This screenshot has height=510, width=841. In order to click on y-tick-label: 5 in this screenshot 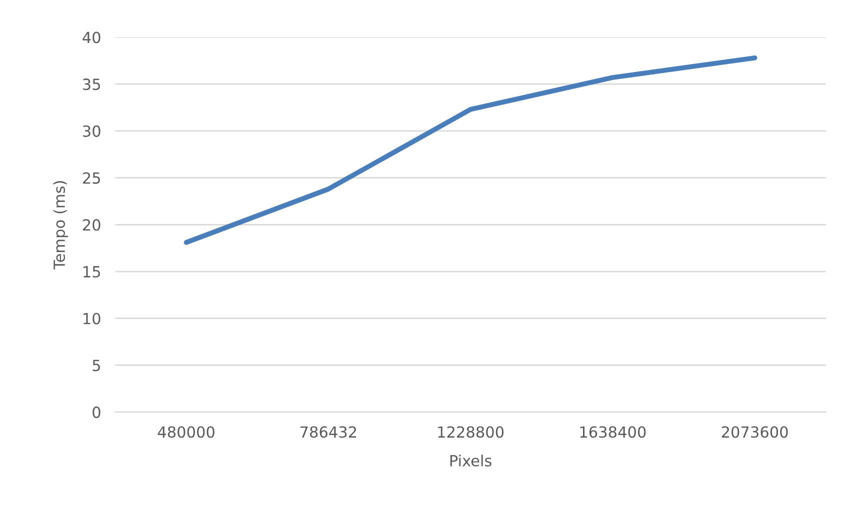, I will do `click(96, 366)`.